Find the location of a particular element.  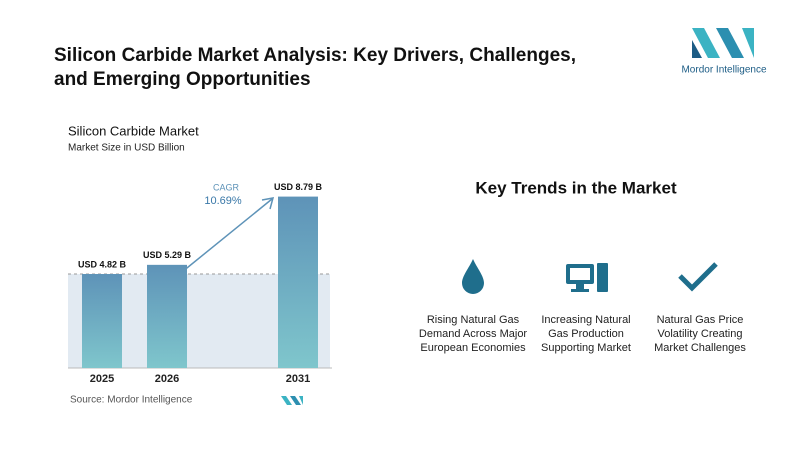

source: Source: Mordor Intelligence is located at coordinates (131, 400).